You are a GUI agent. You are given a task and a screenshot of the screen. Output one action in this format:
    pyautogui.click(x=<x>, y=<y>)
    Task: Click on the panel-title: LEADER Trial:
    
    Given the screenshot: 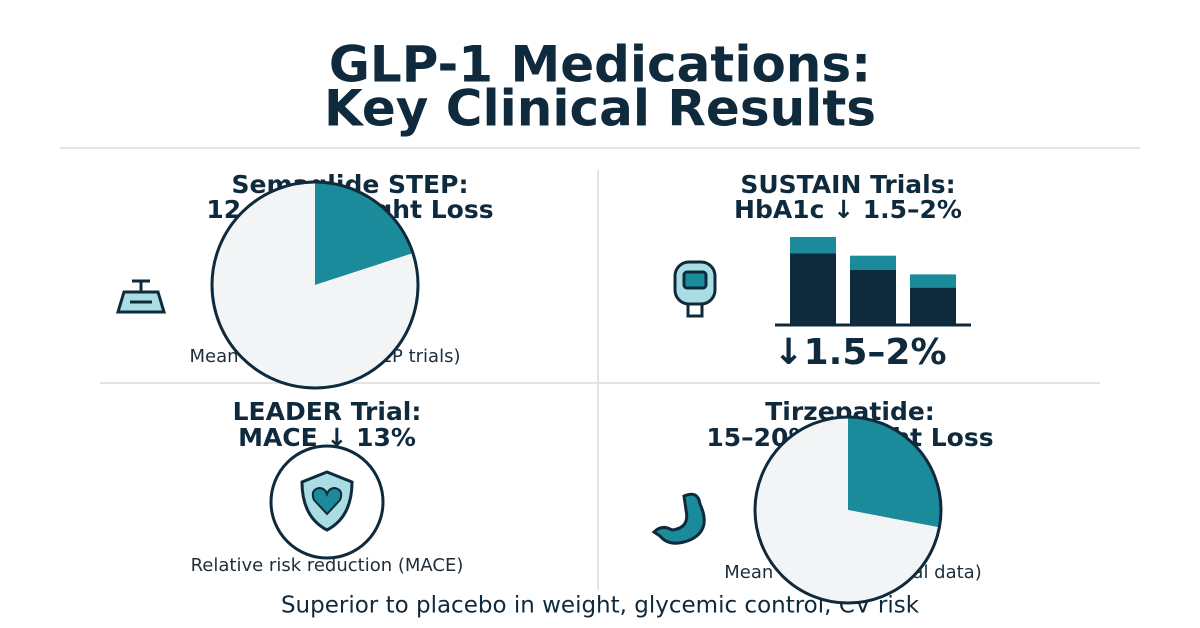 What is the action you would take?
    pyautogui.click(x=327, y=411)
    